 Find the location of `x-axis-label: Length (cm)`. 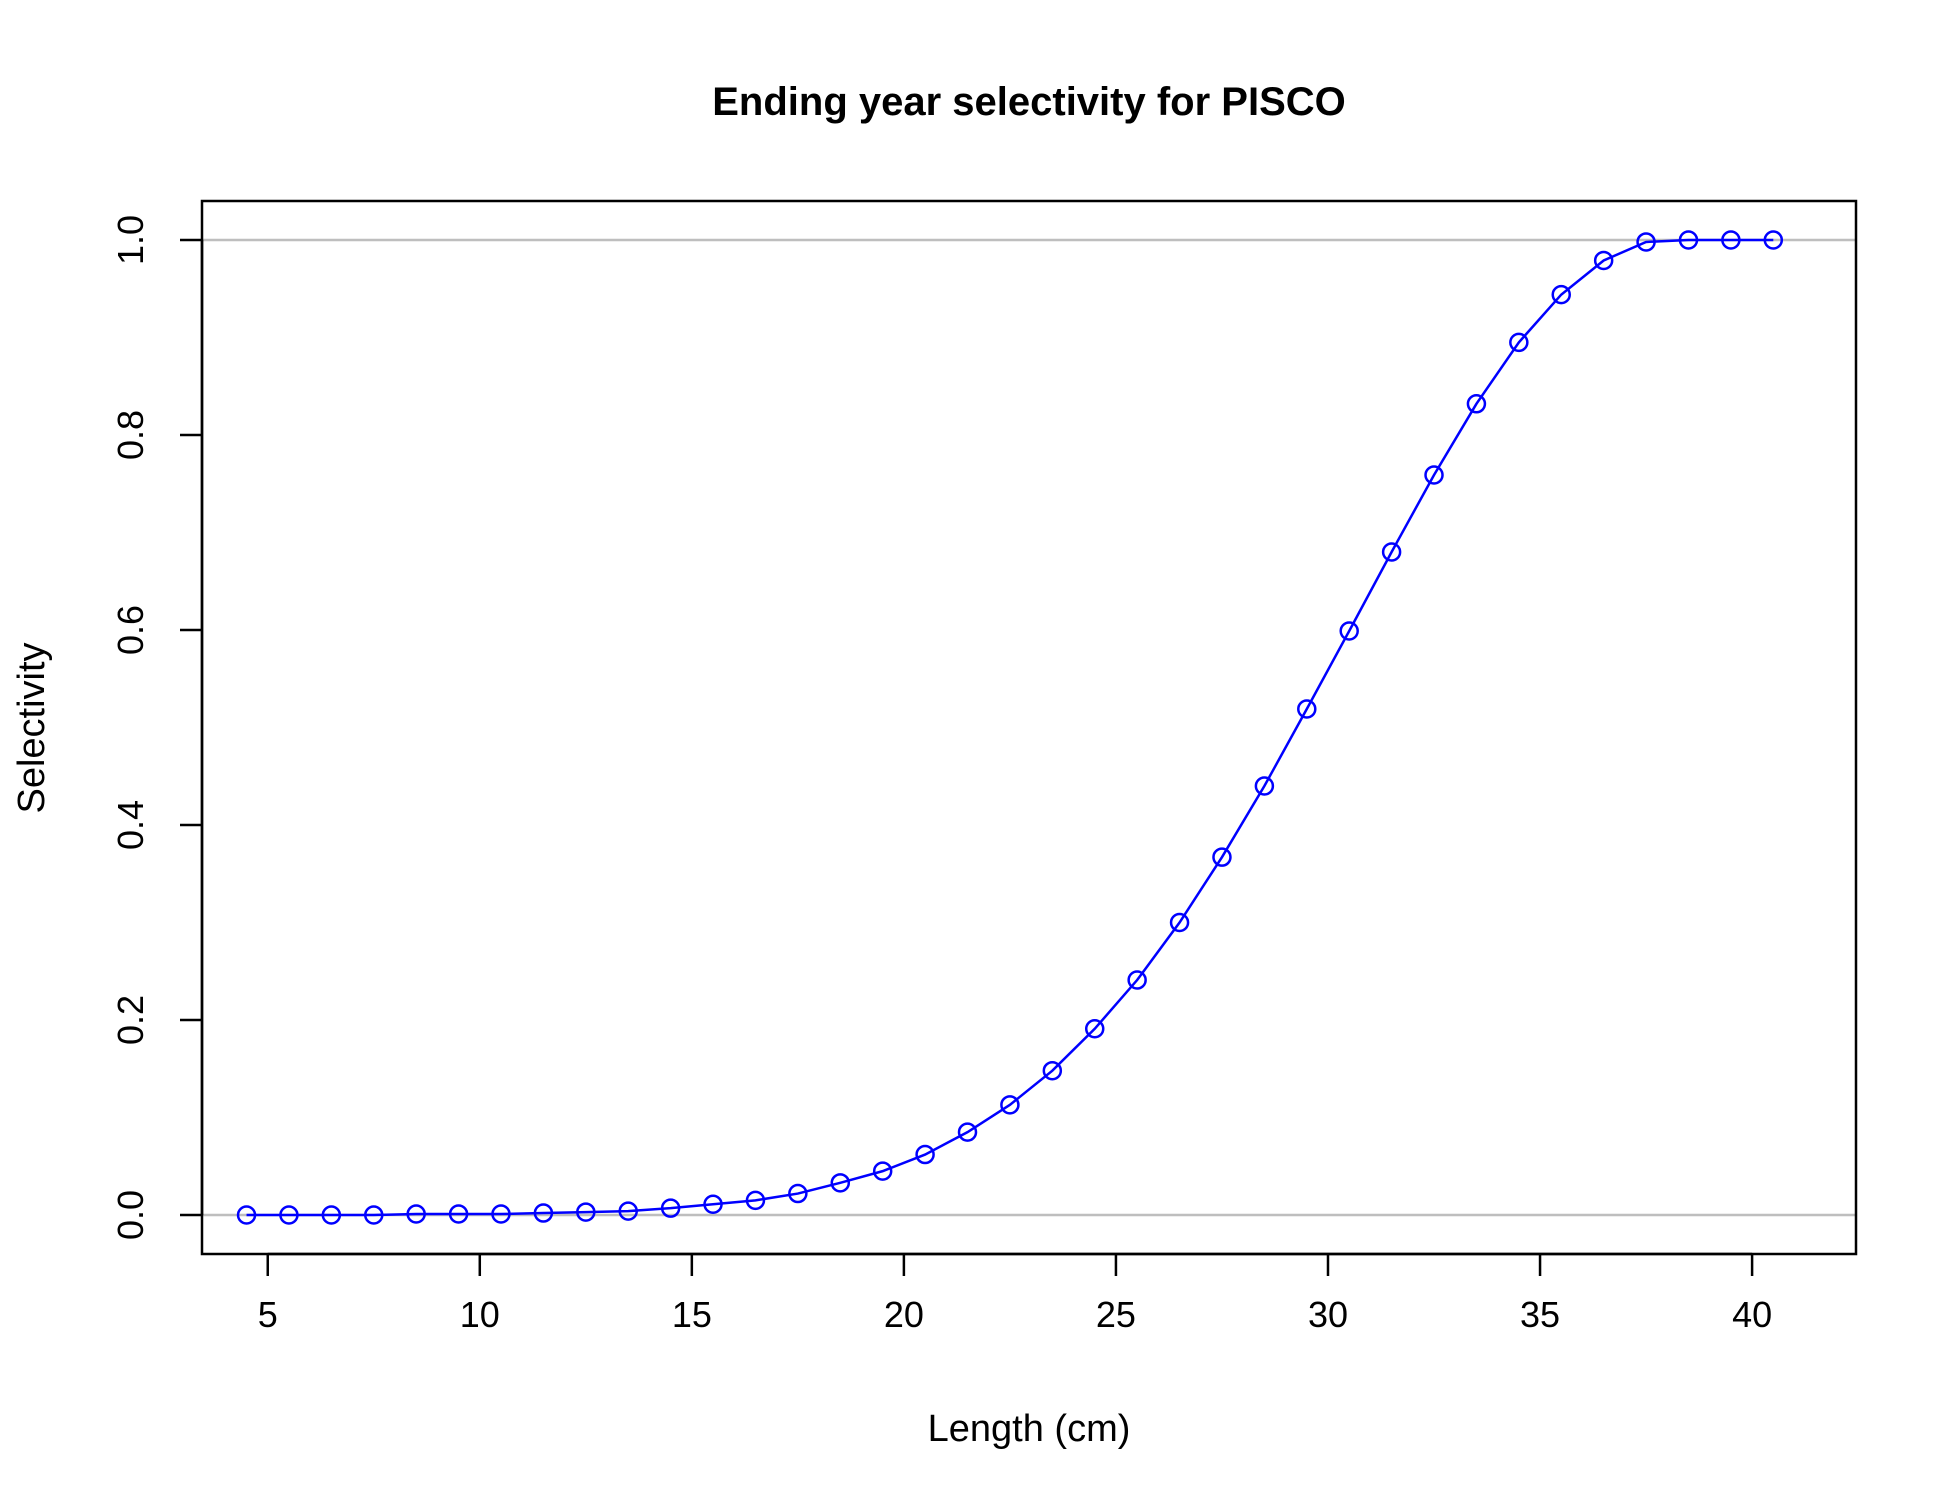

x-axis-label: Length (cm) is located at coordinates (1029, 1429).